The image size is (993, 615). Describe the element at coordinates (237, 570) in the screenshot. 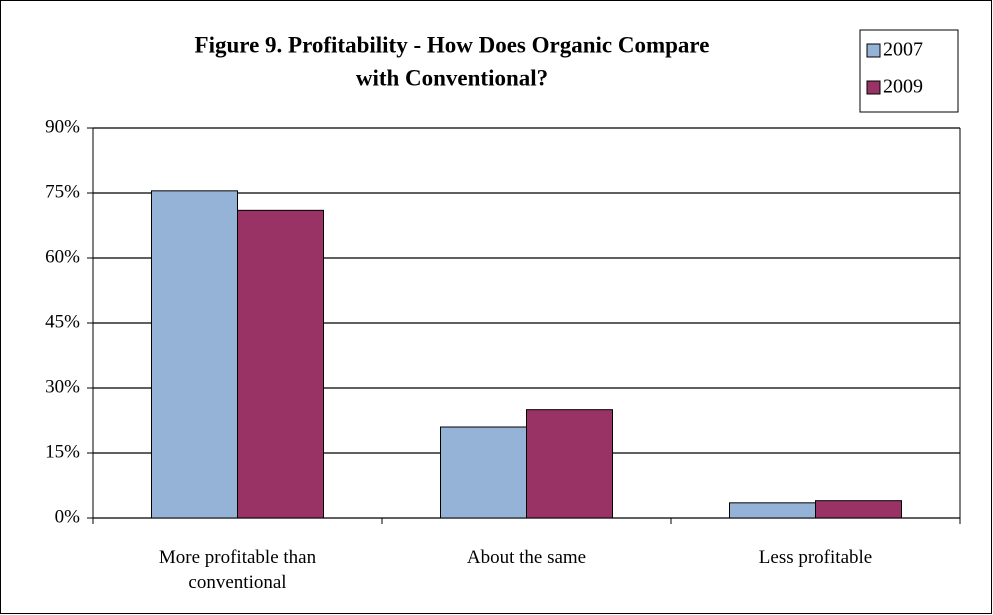

I see `x-tick-label: More profitable than conventional` at that location.